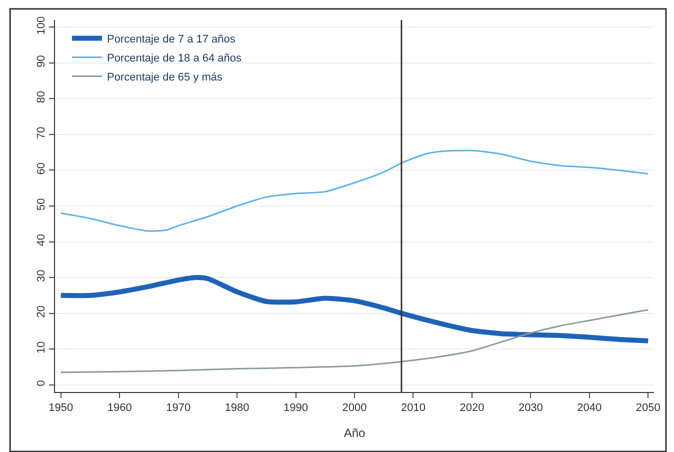 The height and width of the screenshot is (452, 674). Describe the element at coordinates (61, 408) in the screenshot. I see `x-tick-label: 1950` at that location.